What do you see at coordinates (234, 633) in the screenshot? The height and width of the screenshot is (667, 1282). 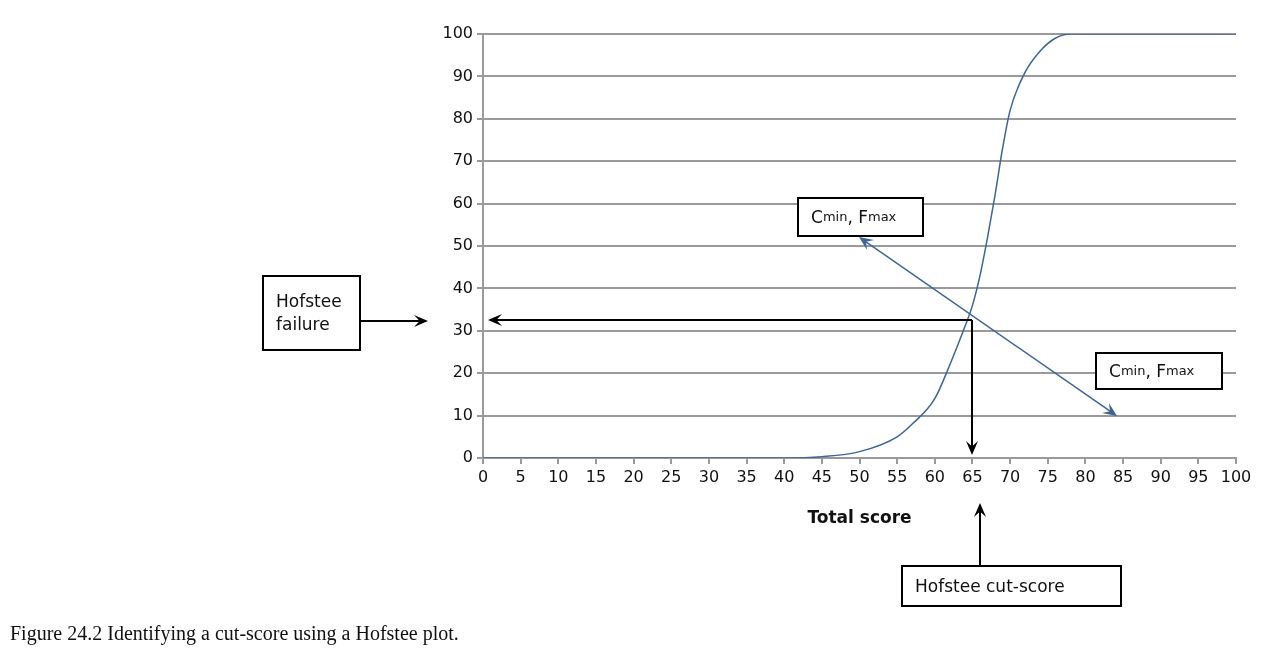 I see `caption: Figure 24.2 Identifying a cut-score using a Hofstee plot.` at bounding box center [234, 633].